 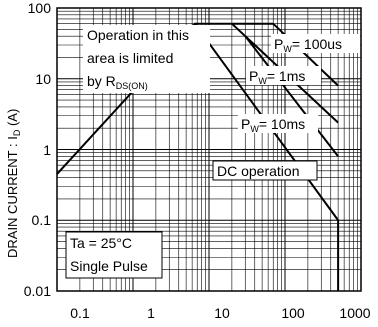 I want to click on conditions-temp: Ta = 25°C, so click(x=101, y=243).